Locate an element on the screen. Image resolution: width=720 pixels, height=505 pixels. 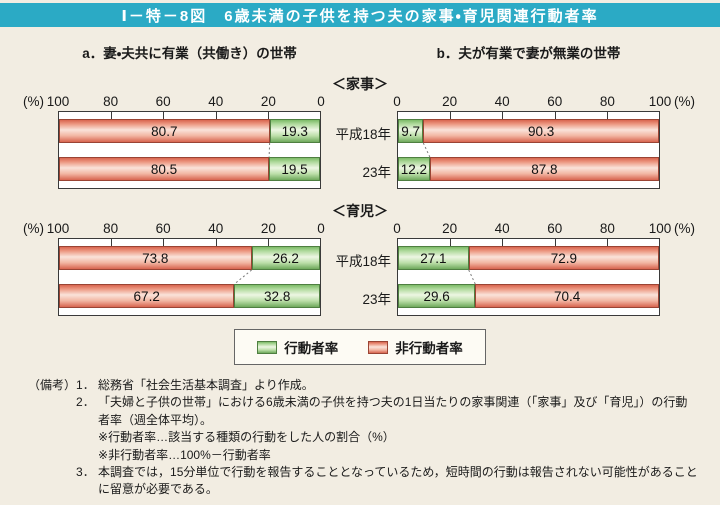
chart-dual_income: 100 80 60 40 20 0 (%) 80.7 19.3 80.5 19.5 is located at coordinates (174, 141).